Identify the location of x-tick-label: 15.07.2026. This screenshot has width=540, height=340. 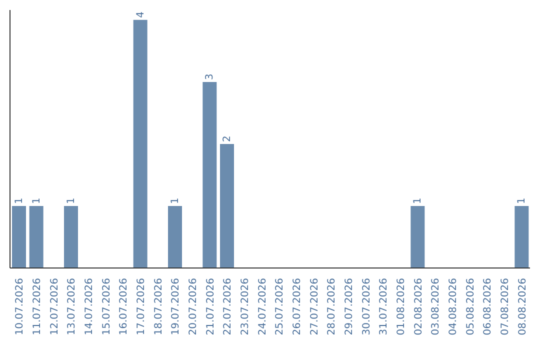
(106, 307).